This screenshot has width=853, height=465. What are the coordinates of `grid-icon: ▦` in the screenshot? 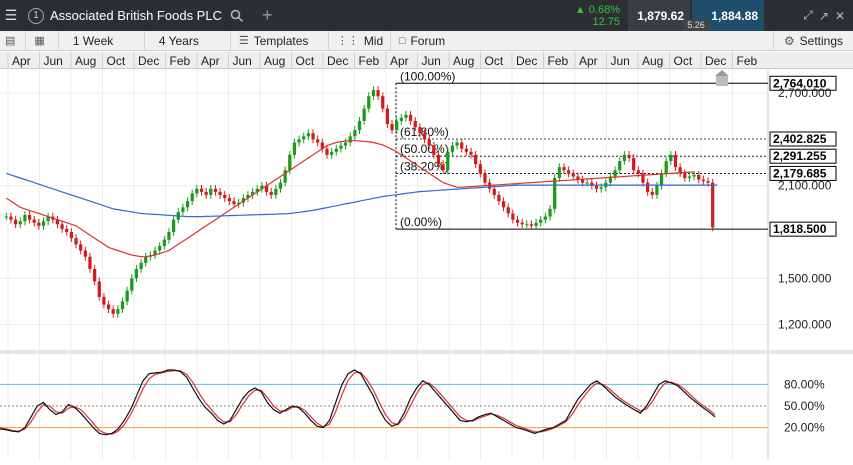 It's located at (39, 41).